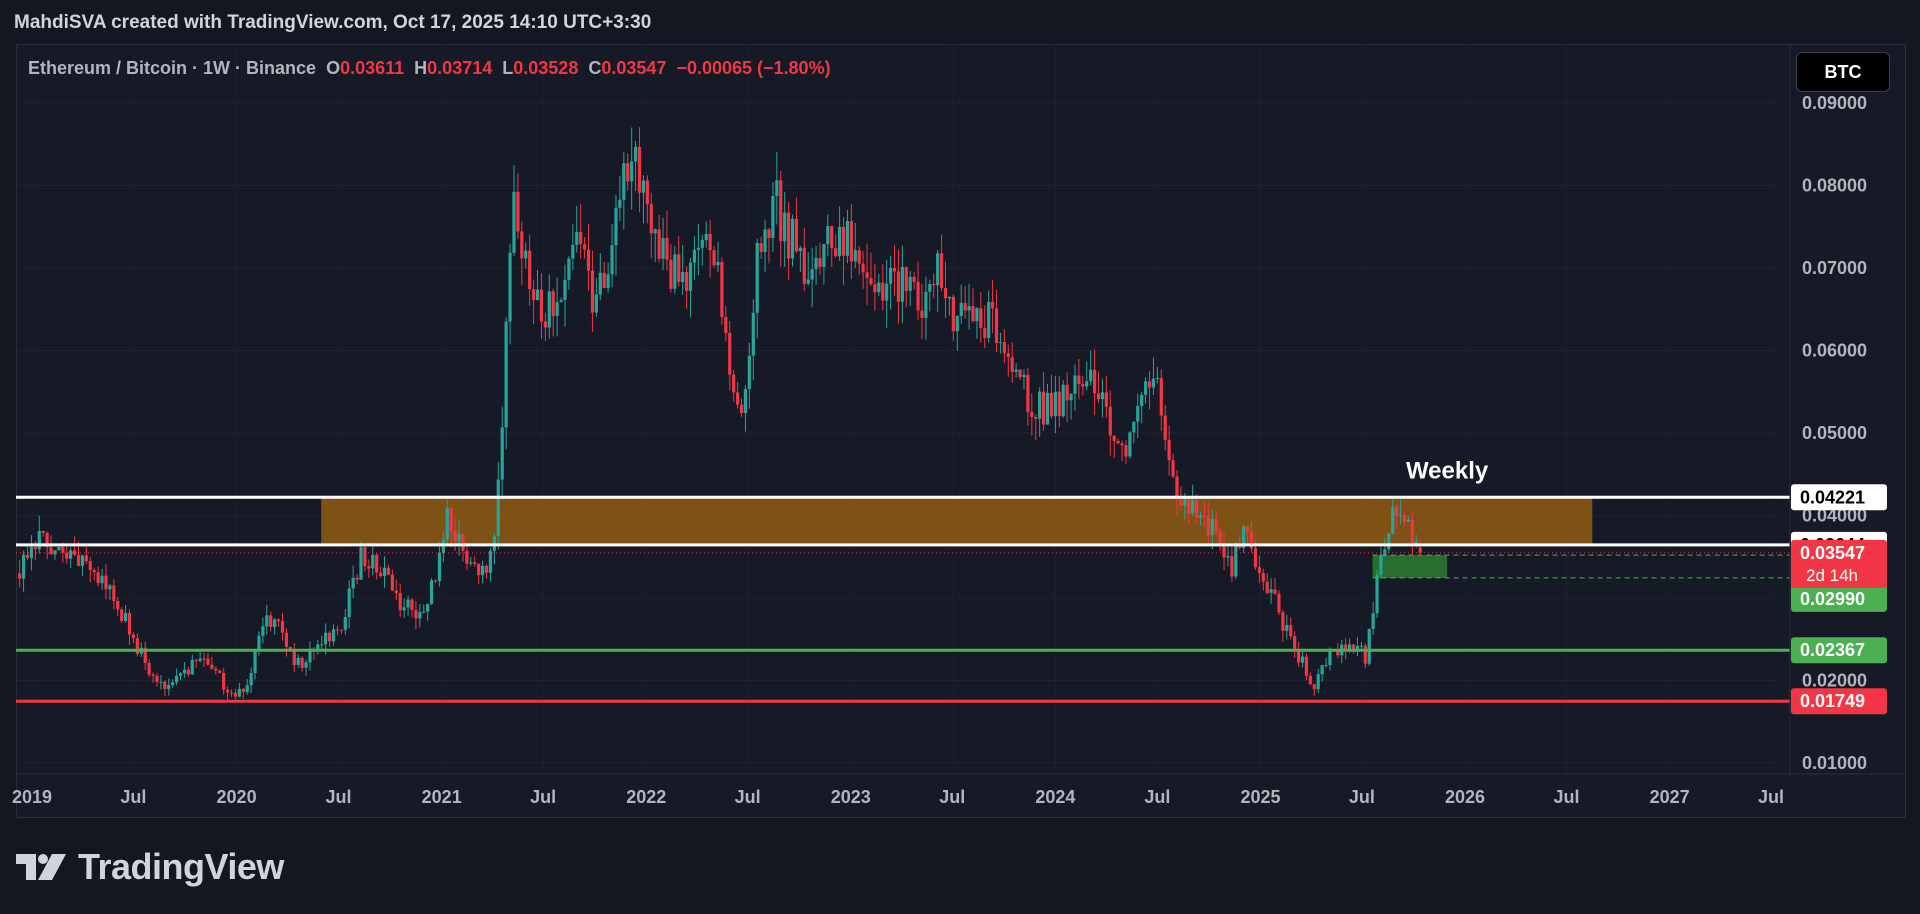 This screenshot has height=914, width=1920. What do you see at coordinates (851, 797) in the screenshot?
I see `x-tick-label: 2023` at bounding box center [851, 797].